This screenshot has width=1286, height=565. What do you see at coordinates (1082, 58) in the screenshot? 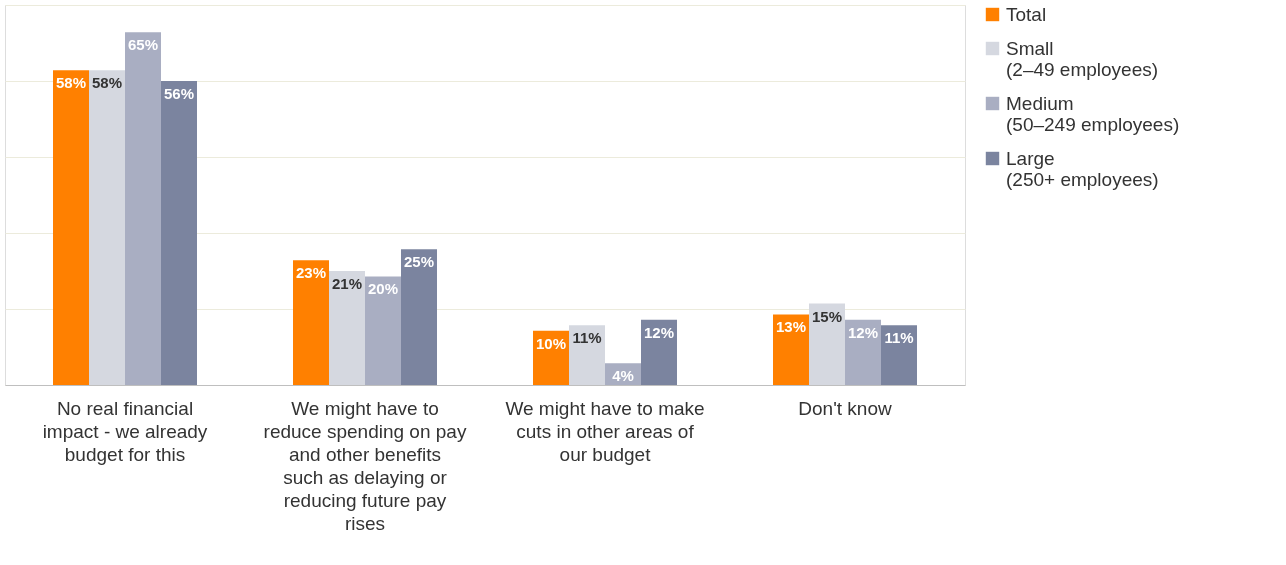
I see `legend-label: Small (2–49 employees)` at bounding box center [1082, 58].